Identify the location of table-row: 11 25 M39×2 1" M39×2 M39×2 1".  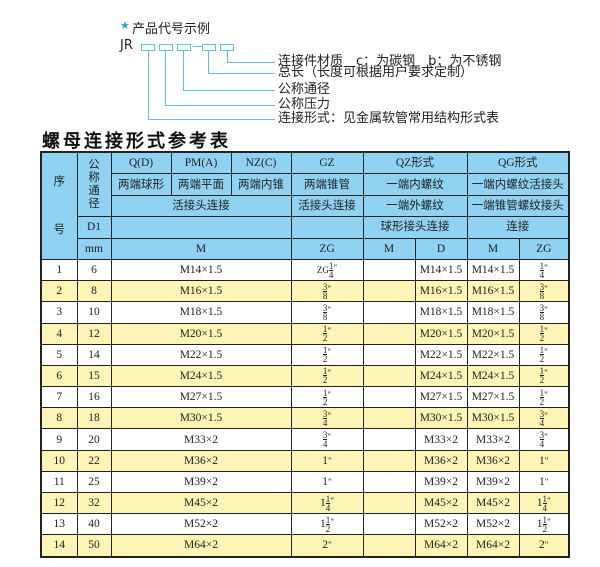
(305, 482).